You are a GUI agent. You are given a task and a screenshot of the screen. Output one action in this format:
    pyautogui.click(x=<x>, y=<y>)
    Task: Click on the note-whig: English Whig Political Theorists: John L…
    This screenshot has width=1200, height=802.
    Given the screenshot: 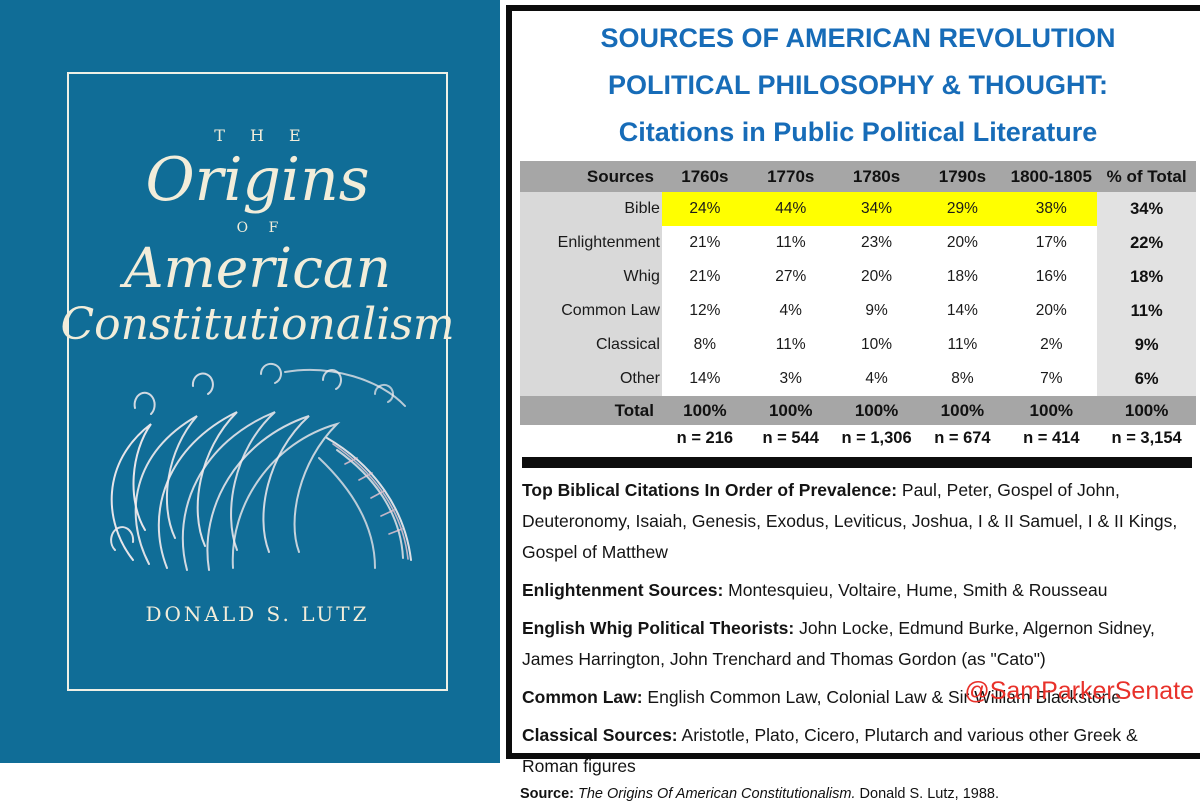 What is the action you would take?
    pyautogui.click(x=858, y=644)
    